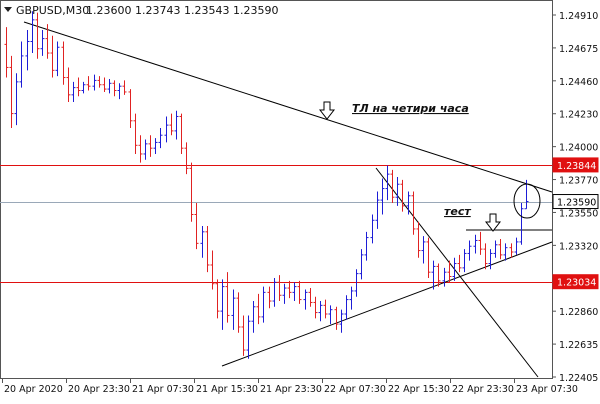  What do you see at coordinates (578, 82) in the screenshot?
I see `price-tick-label: 1.24460` at bounding box center [578, 82].